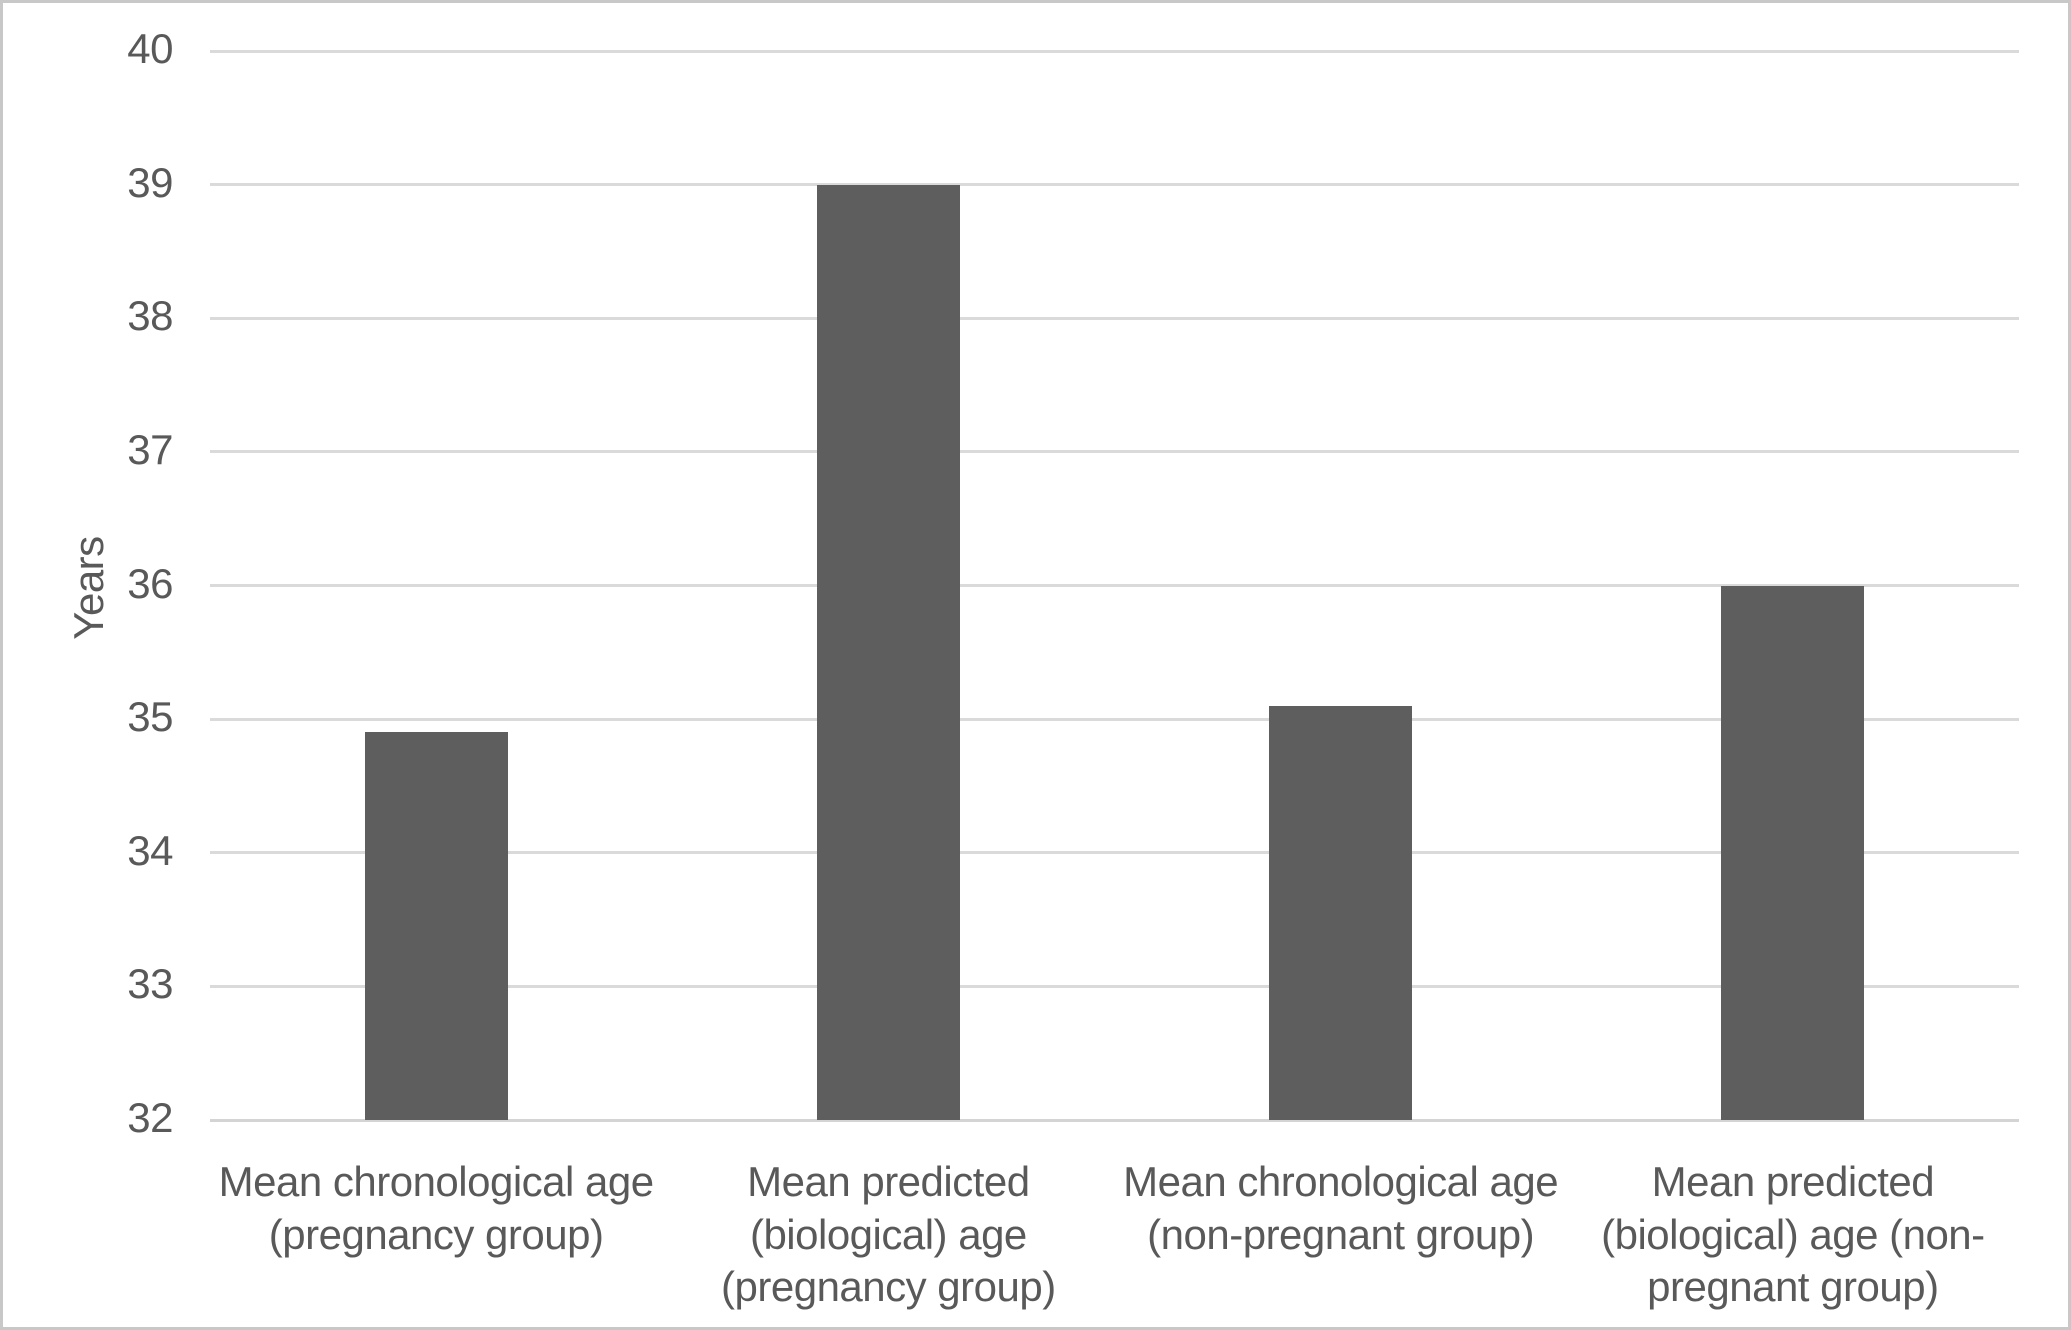 The height and width of the screenshot is (1330, 2071). Describe the element at coordinates (150, 850) in the screenshot. I see `y-tick-label: 34` at that location.